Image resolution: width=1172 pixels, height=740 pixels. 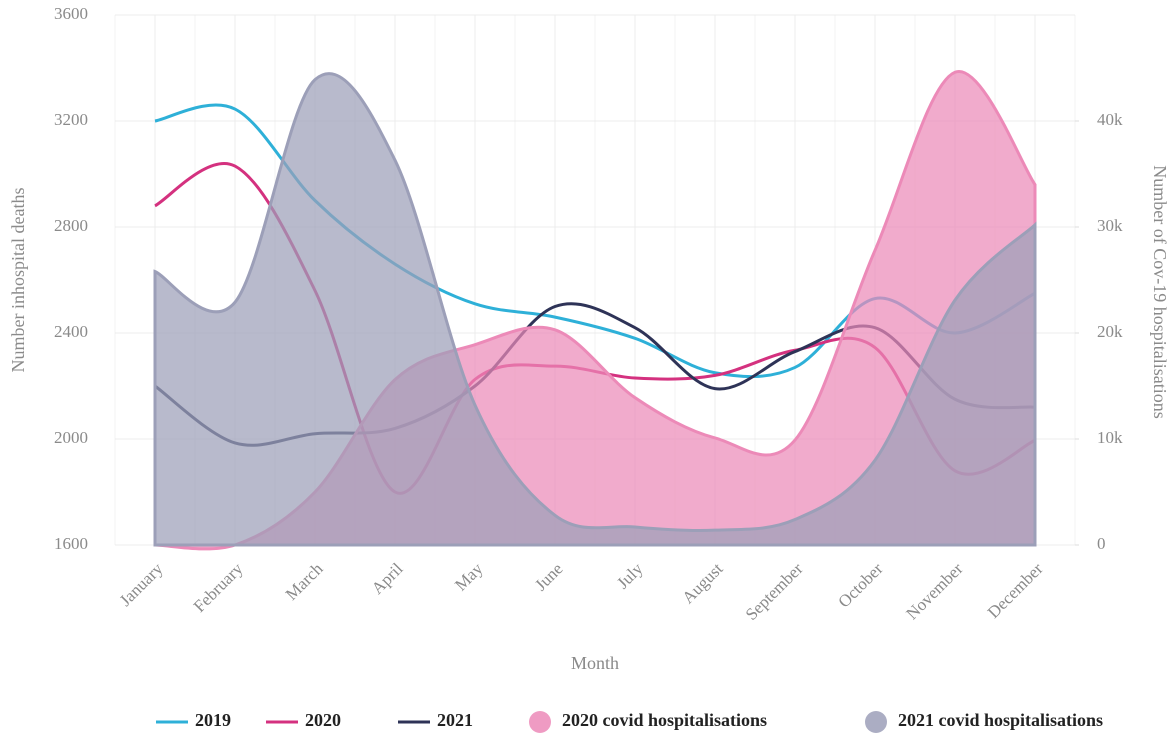 What do you see at coordinates (71, 13) in the screenshot?
I see `y-tick-label: 3600` at bounding box center [71, 13].